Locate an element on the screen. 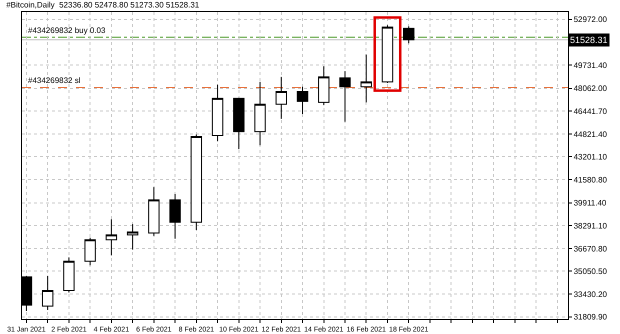  ref-line-label: #434269832 sl is located at coordinates (54, 80).